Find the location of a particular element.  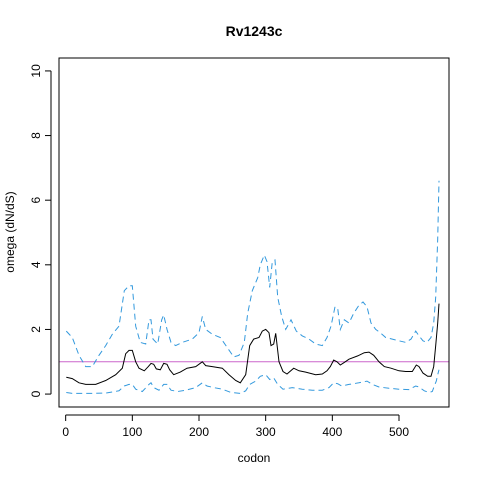

y-tick-label: 6 is located at coordinates (36, 200).